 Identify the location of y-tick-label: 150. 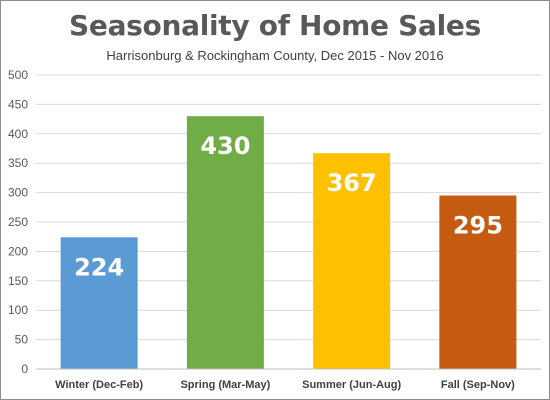
(18, 281).